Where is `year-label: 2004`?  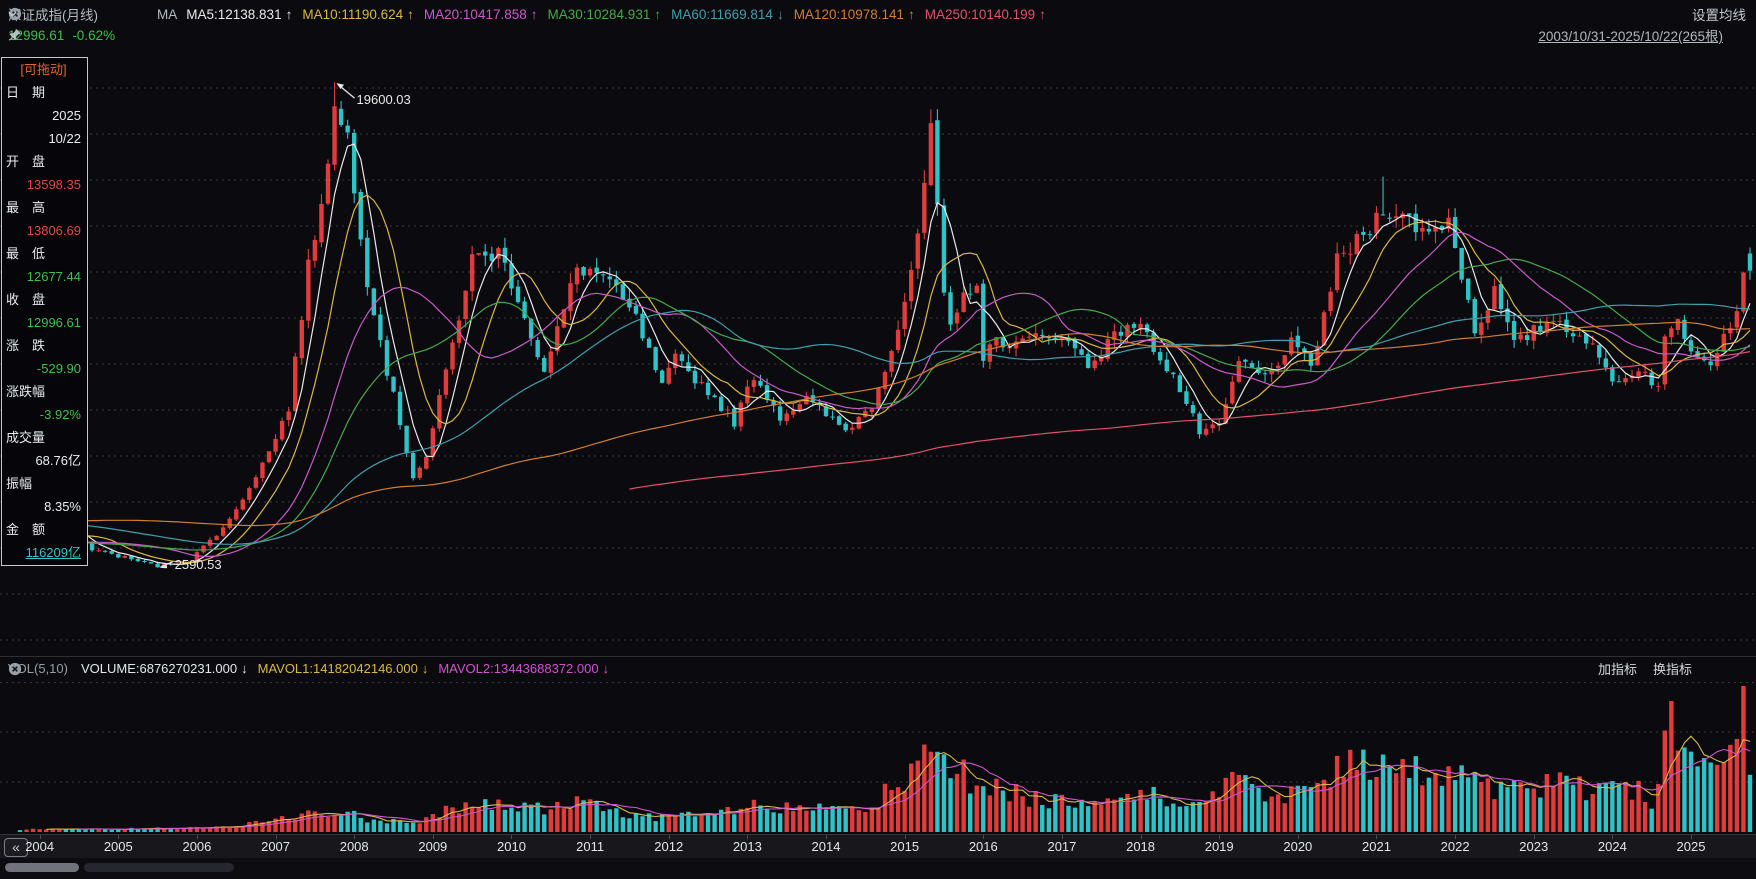
year-label: 2004 is located at coordinates (40, 846).